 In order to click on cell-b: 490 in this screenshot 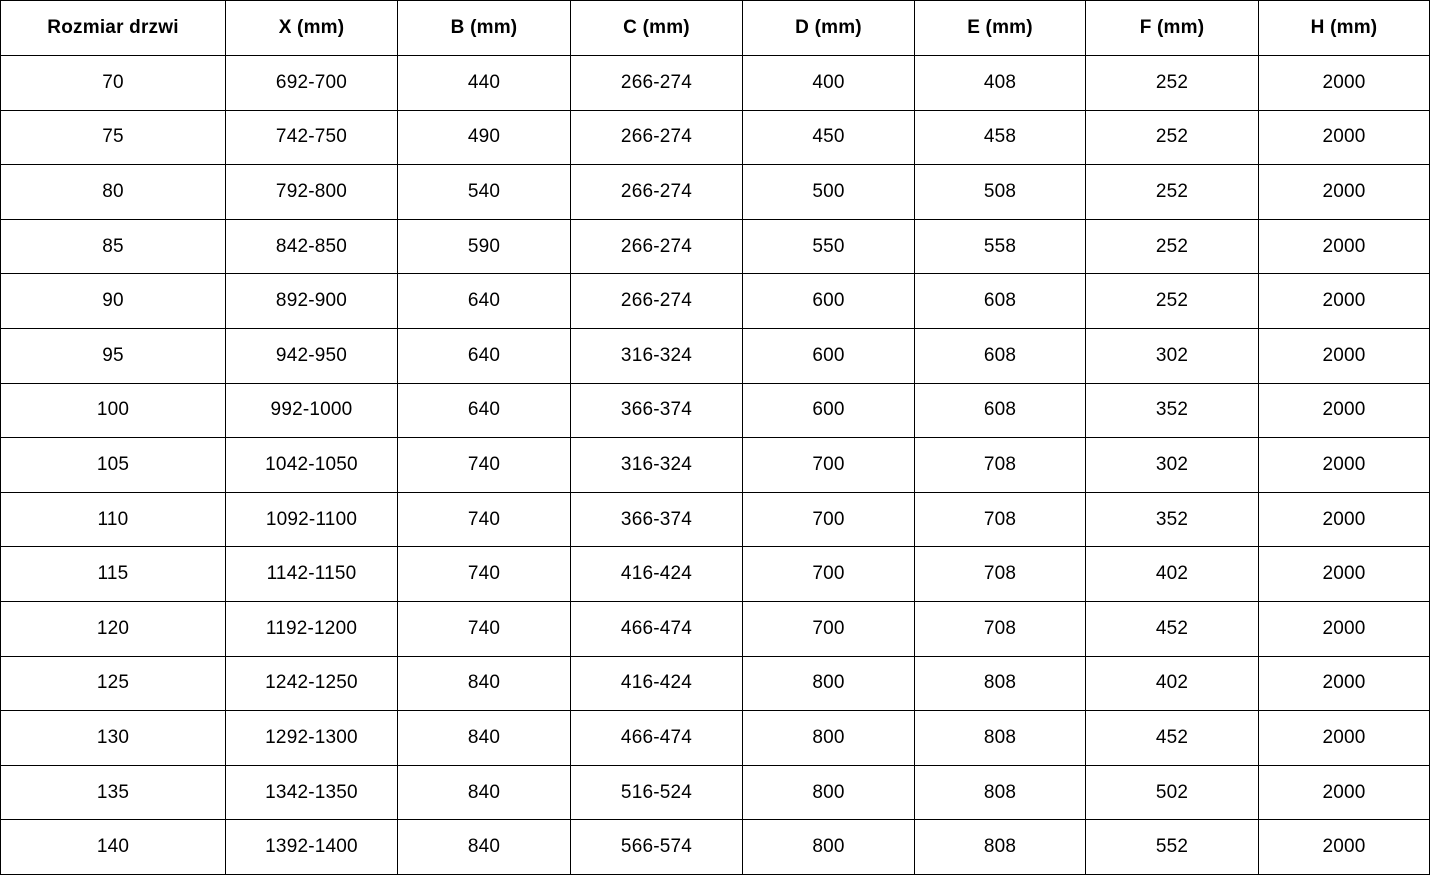, I will do `click(484, 137)`.